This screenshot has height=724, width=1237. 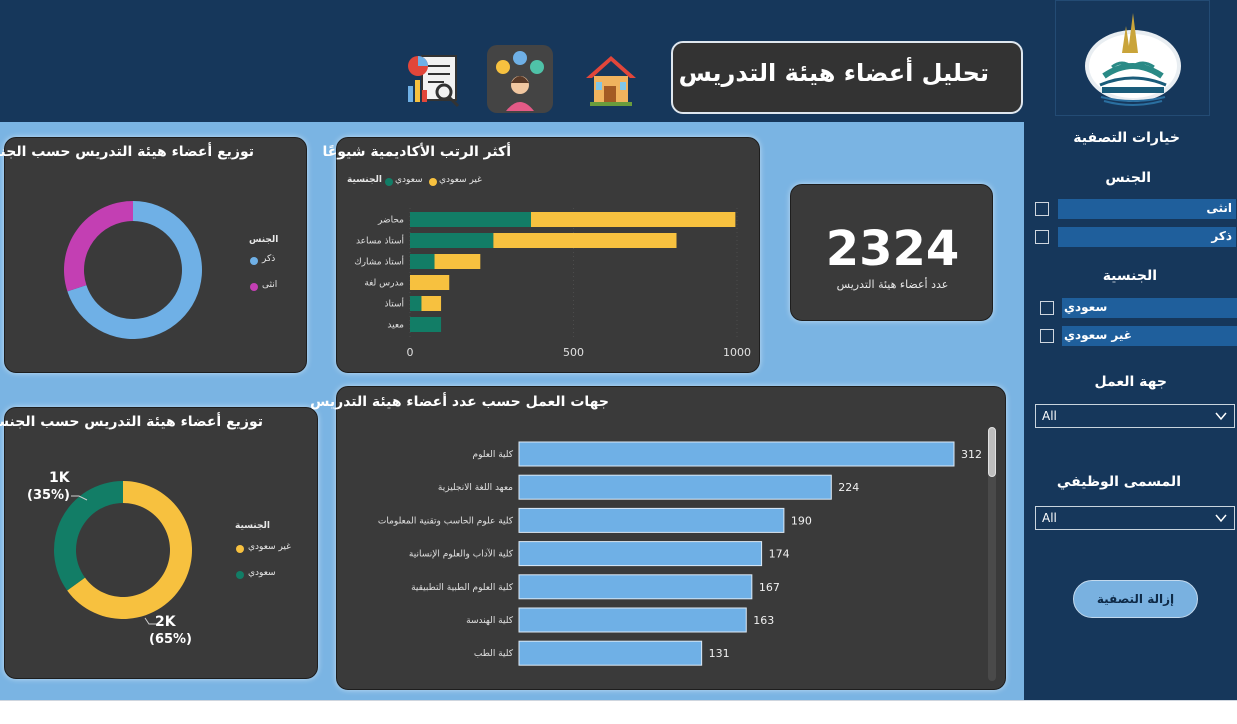 I want to click on college-label: كلية العلوم الطبية التطبيقية, so click(x=462, y=588).